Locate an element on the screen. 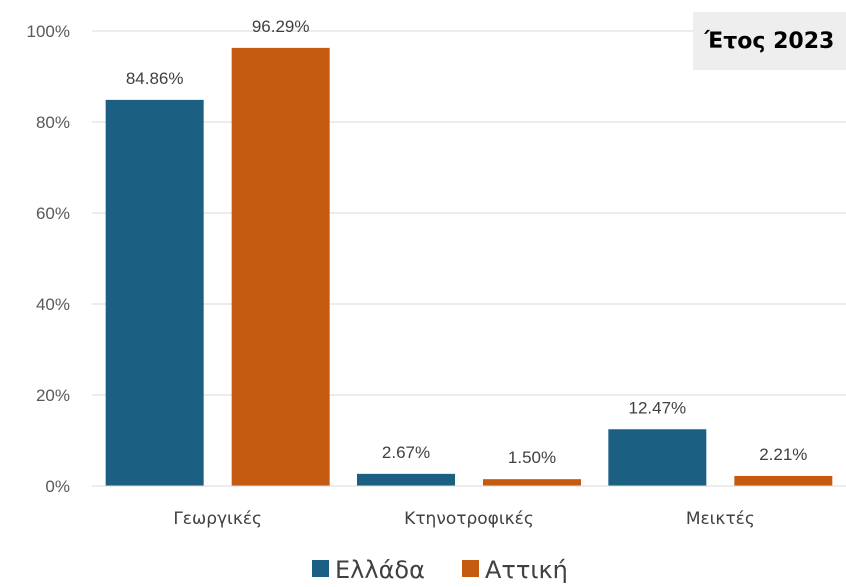 Image resolution: width=846 pixels, height=587 pixels. x-tick-label: Μεικτές is located at coordinates (720, 519).